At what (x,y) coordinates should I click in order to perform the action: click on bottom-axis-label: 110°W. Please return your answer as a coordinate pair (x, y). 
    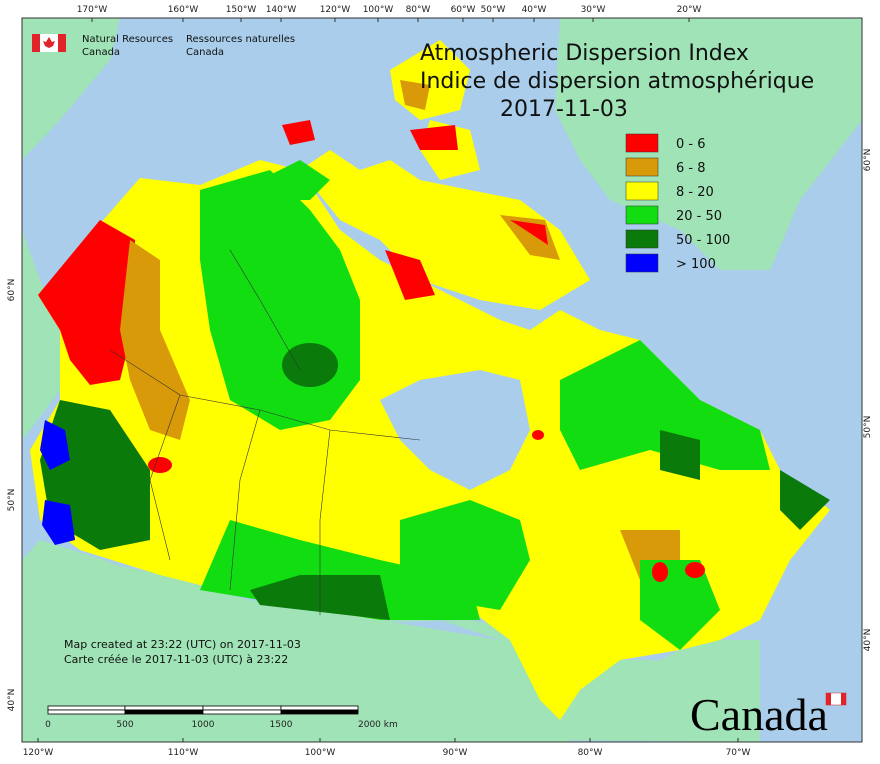
    Looking at the image, I should click on (183, 753).